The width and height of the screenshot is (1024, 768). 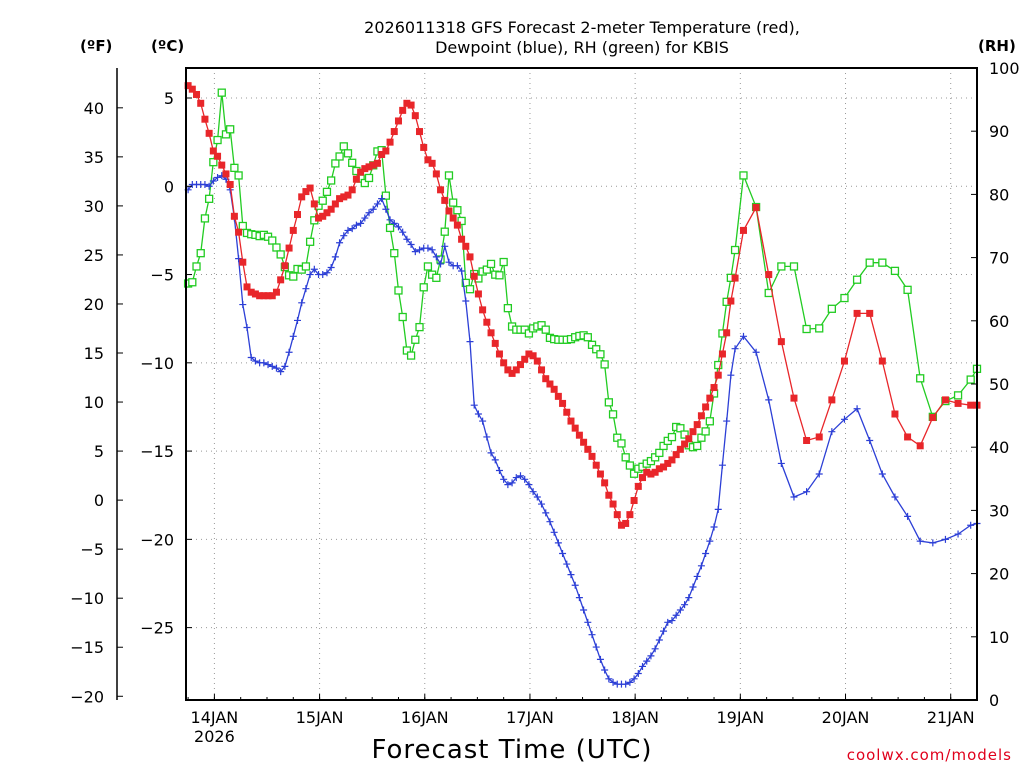 I want to click on rh-tick-label: 30, so click(x=999, y=510).